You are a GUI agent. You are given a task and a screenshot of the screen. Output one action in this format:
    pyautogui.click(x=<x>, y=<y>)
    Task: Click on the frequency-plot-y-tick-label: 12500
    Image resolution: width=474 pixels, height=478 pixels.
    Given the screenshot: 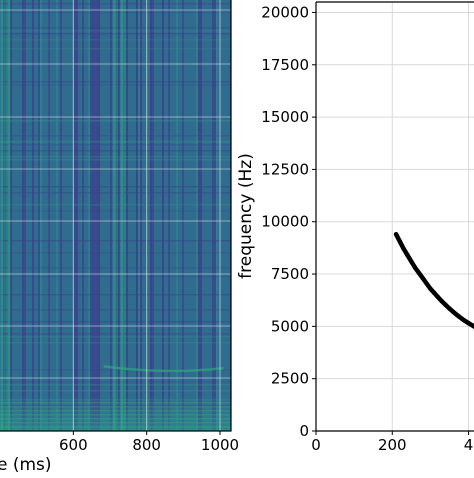 What is the action you would take?
    pyautogui.click(x=285, y=169)
    